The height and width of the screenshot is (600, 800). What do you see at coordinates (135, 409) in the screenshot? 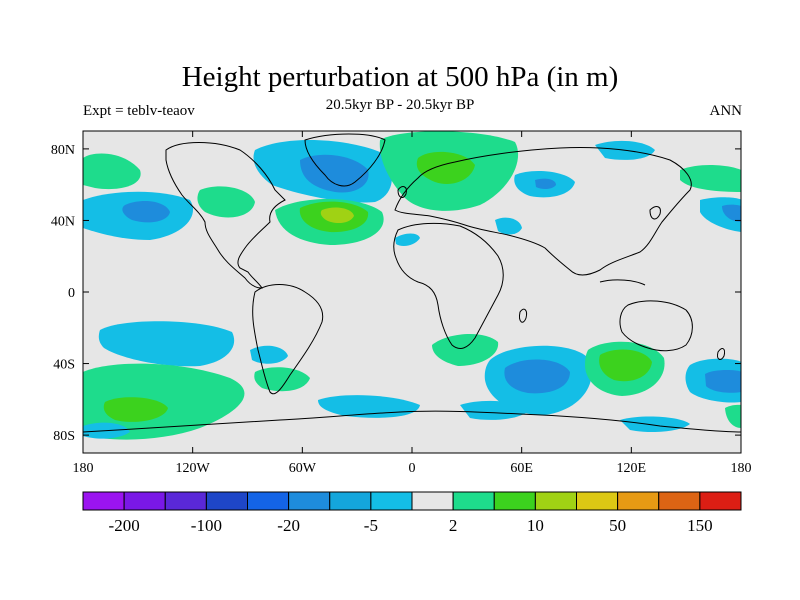
I see `field-spac-lime` at bounding box center [135, 409].